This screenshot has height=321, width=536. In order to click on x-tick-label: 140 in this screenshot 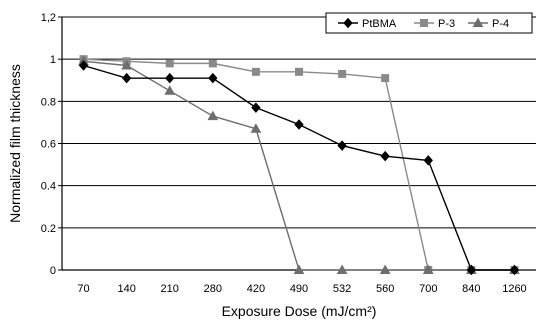, I will do `click(126, 289)`.